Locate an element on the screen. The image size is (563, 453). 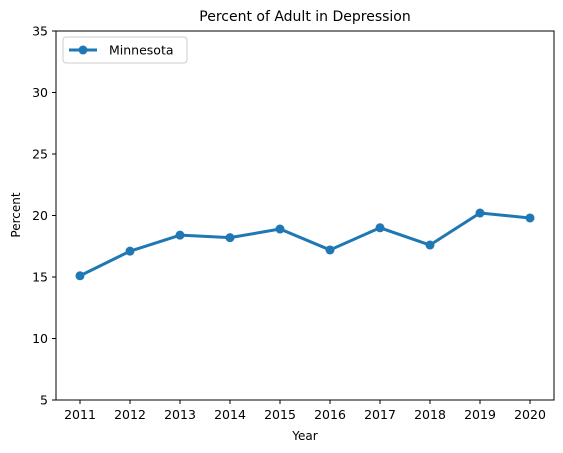
chart-title: Percent of Adult in Depression is located at coordinates (304, 17).